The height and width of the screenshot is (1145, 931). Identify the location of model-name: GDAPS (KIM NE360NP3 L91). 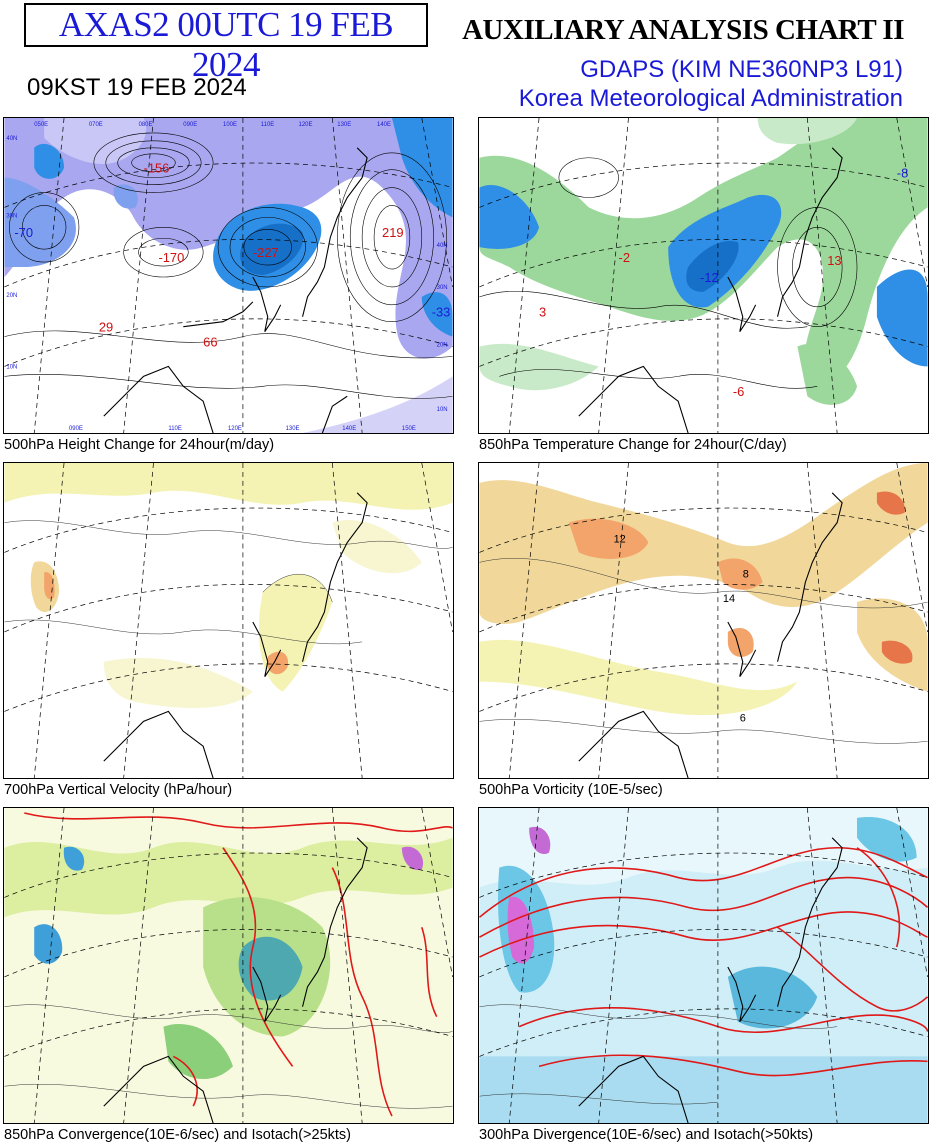
(741, 69).